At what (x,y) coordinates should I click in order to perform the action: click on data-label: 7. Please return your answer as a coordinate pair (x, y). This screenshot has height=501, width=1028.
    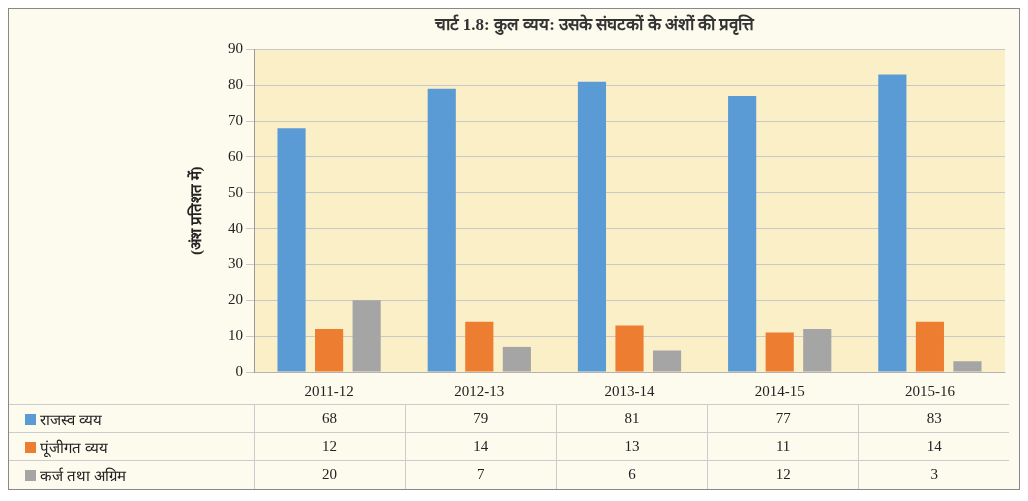
    Looking at the image, I should click on (481, 474).